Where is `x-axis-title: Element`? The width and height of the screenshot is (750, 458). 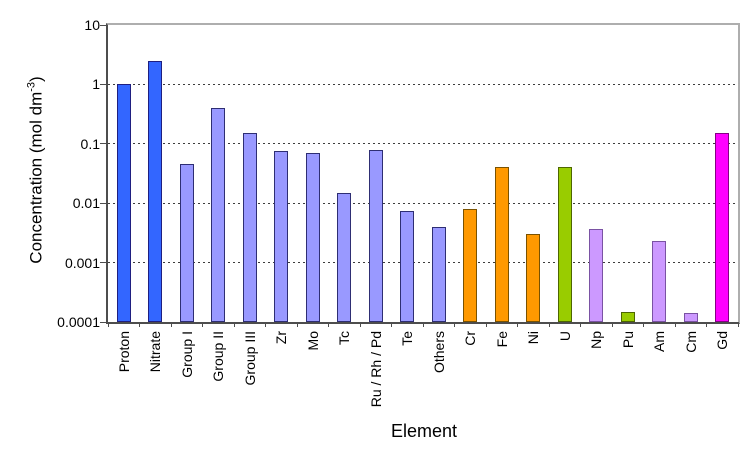 x-axis-title: Element is located at coordinates (424, 431).